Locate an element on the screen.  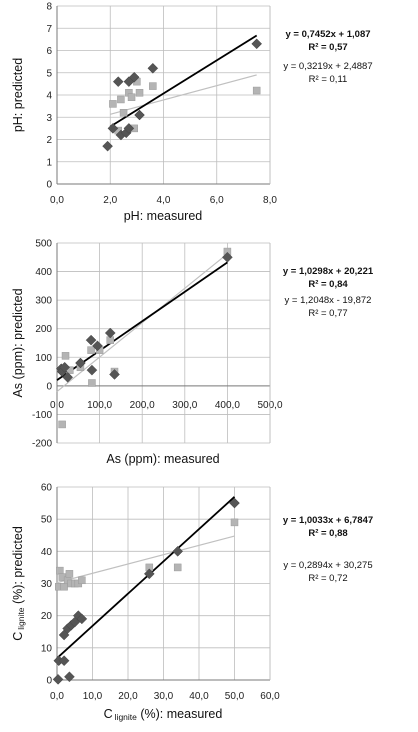
y-tick-label: -200 is located at coordinates (42, 444).